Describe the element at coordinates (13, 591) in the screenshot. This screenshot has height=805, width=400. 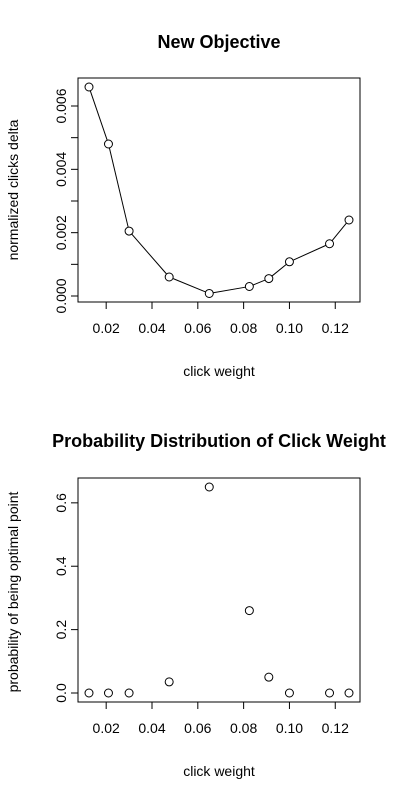
I see `y-axis-label: probability of being optimal point` at that location.